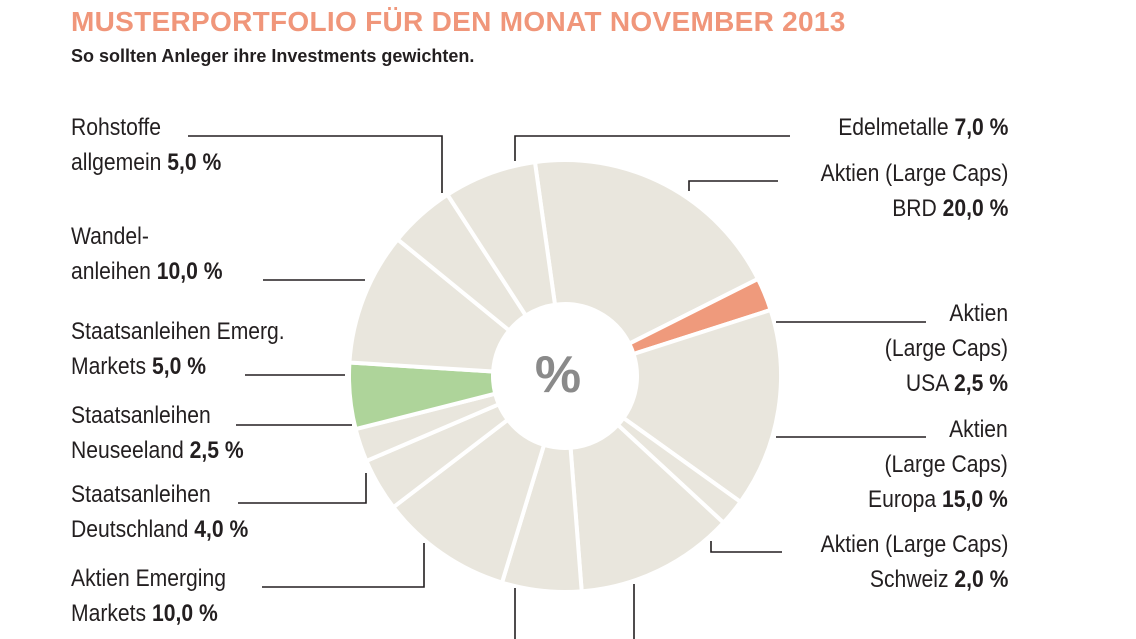 This screenshot has height=639, width=1136. What do you see at coordinates (922, 127) in the screenshot?
I see `label-edelmetalle: Edelmetalle 7,0 %` at bounding box center [922, 127].